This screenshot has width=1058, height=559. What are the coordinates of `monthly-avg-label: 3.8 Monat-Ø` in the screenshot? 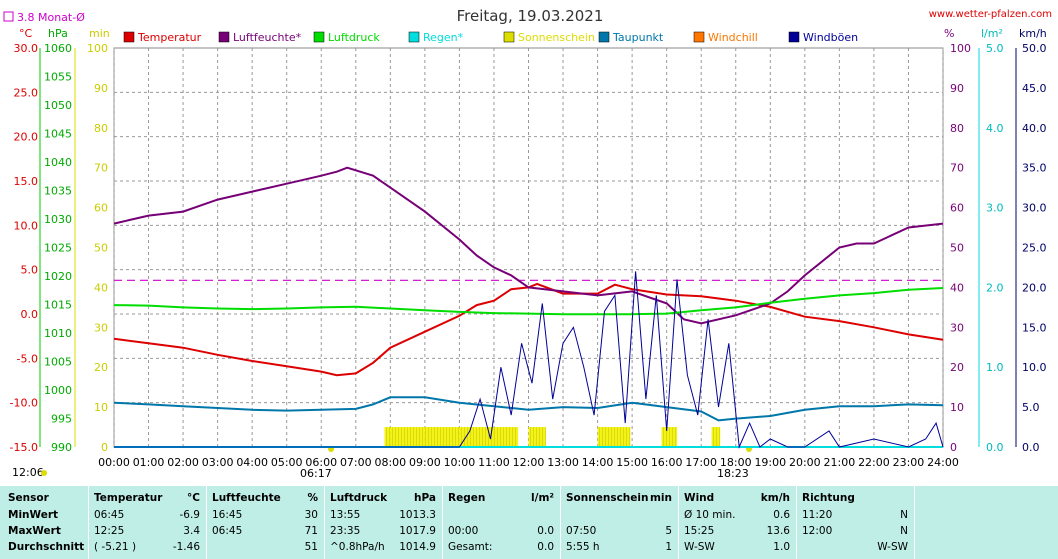 It's located at (51, 17).